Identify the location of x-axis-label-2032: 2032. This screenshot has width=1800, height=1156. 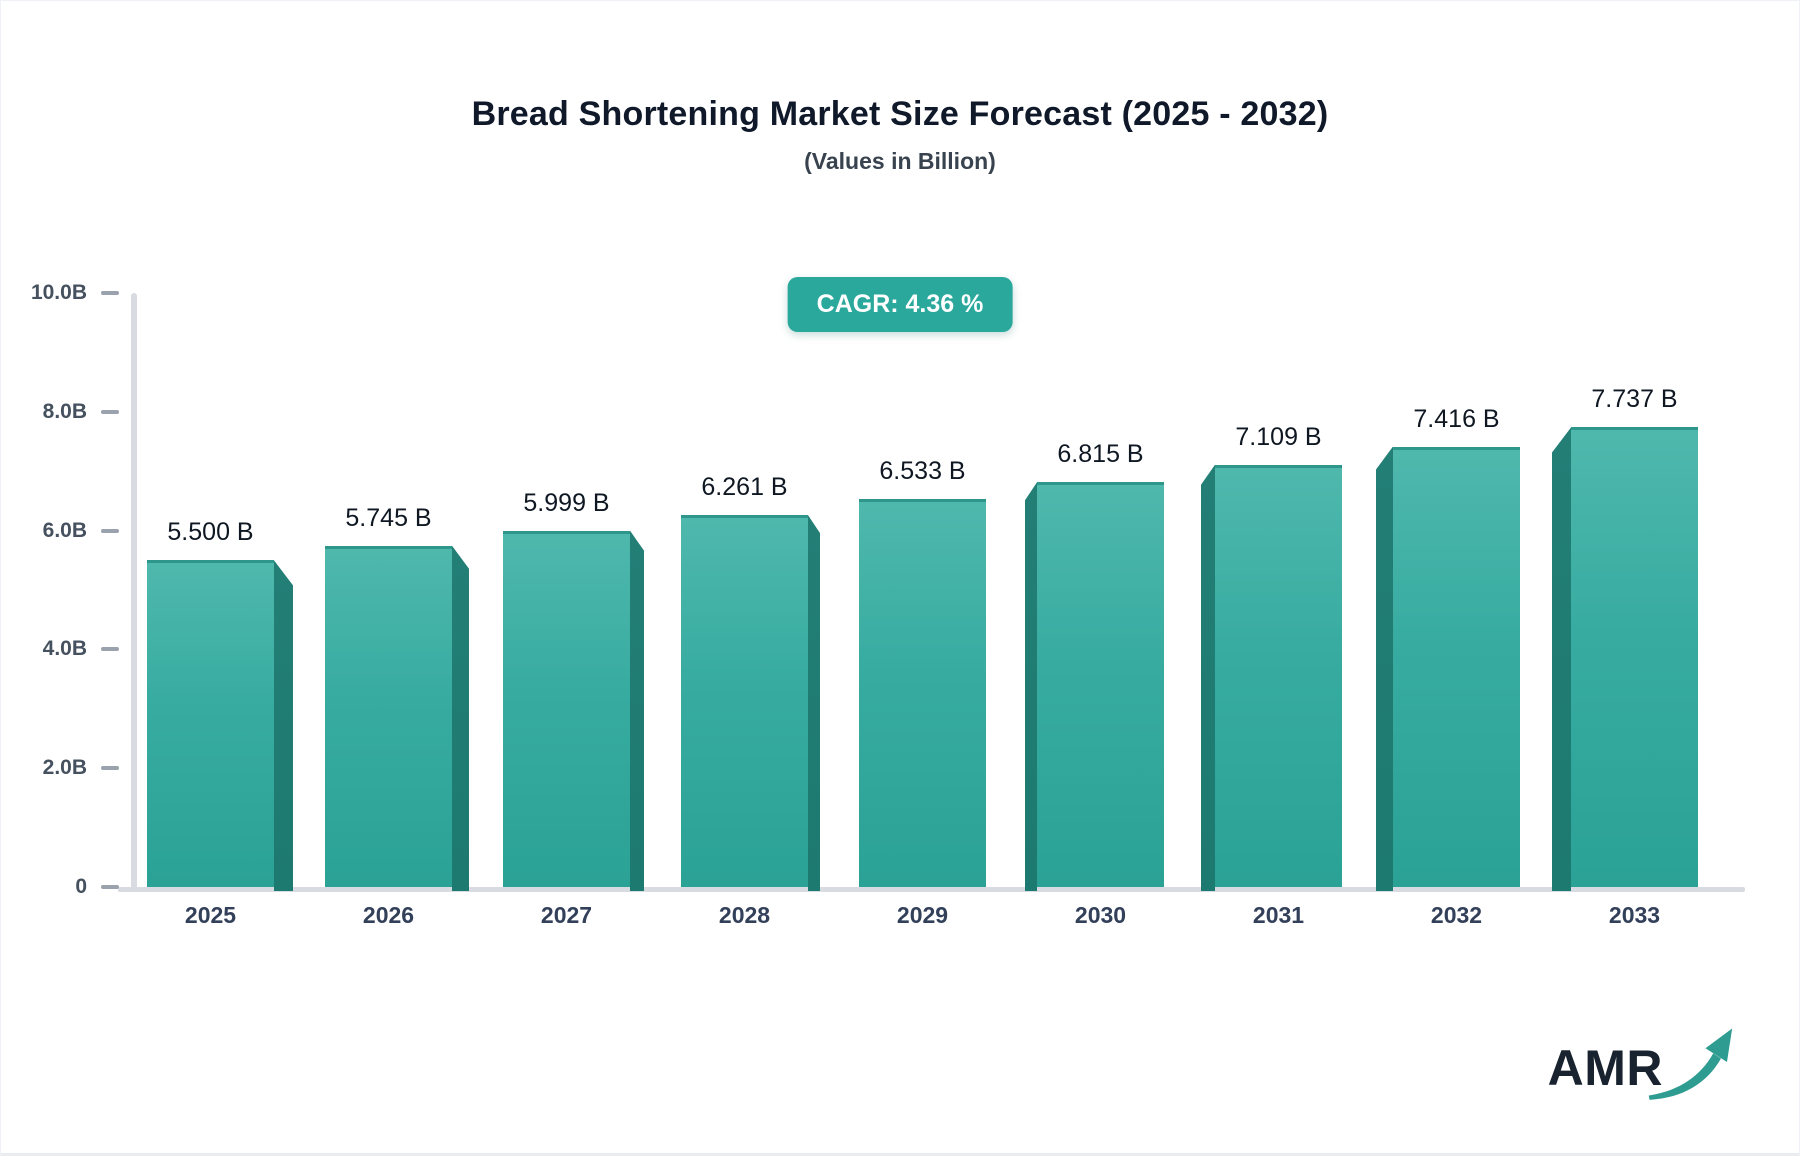
(1456, 915).